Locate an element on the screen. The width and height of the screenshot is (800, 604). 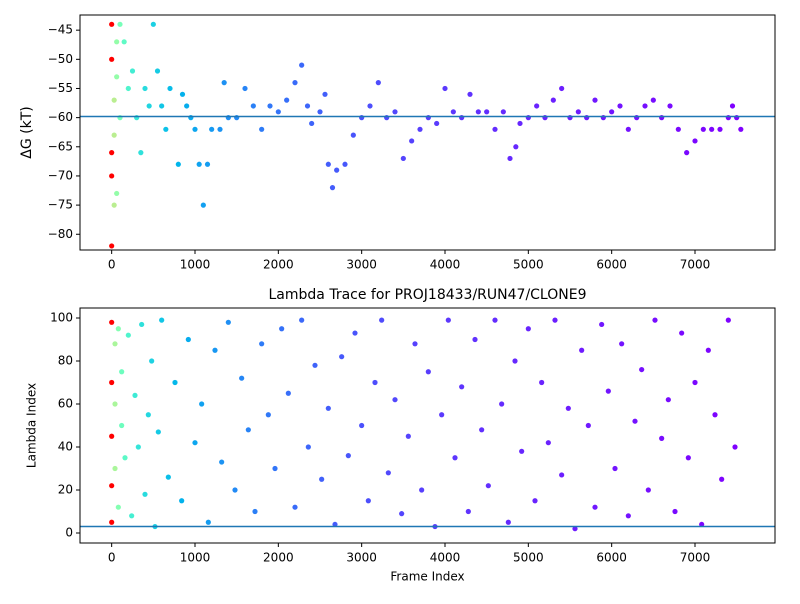
x-tick-label: 7000 is located at coordinates (695, 265).